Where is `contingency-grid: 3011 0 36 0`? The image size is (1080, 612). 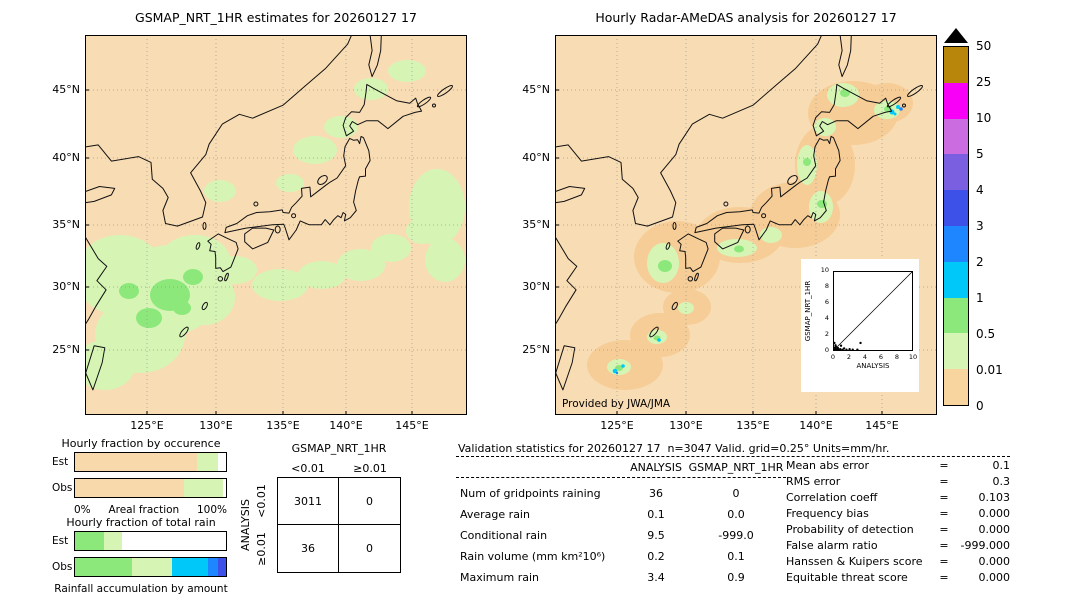 contingency-grid: 3011 0 36 0 is located at coordinates (339, 525).